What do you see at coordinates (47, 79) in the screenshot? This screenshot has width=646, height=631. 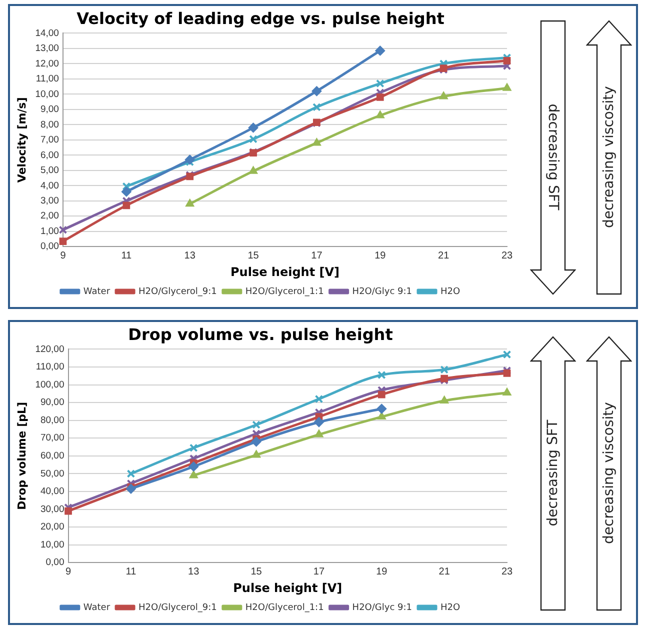 I see `y-tick-label: 11,00` at bounding box center [47, 79].